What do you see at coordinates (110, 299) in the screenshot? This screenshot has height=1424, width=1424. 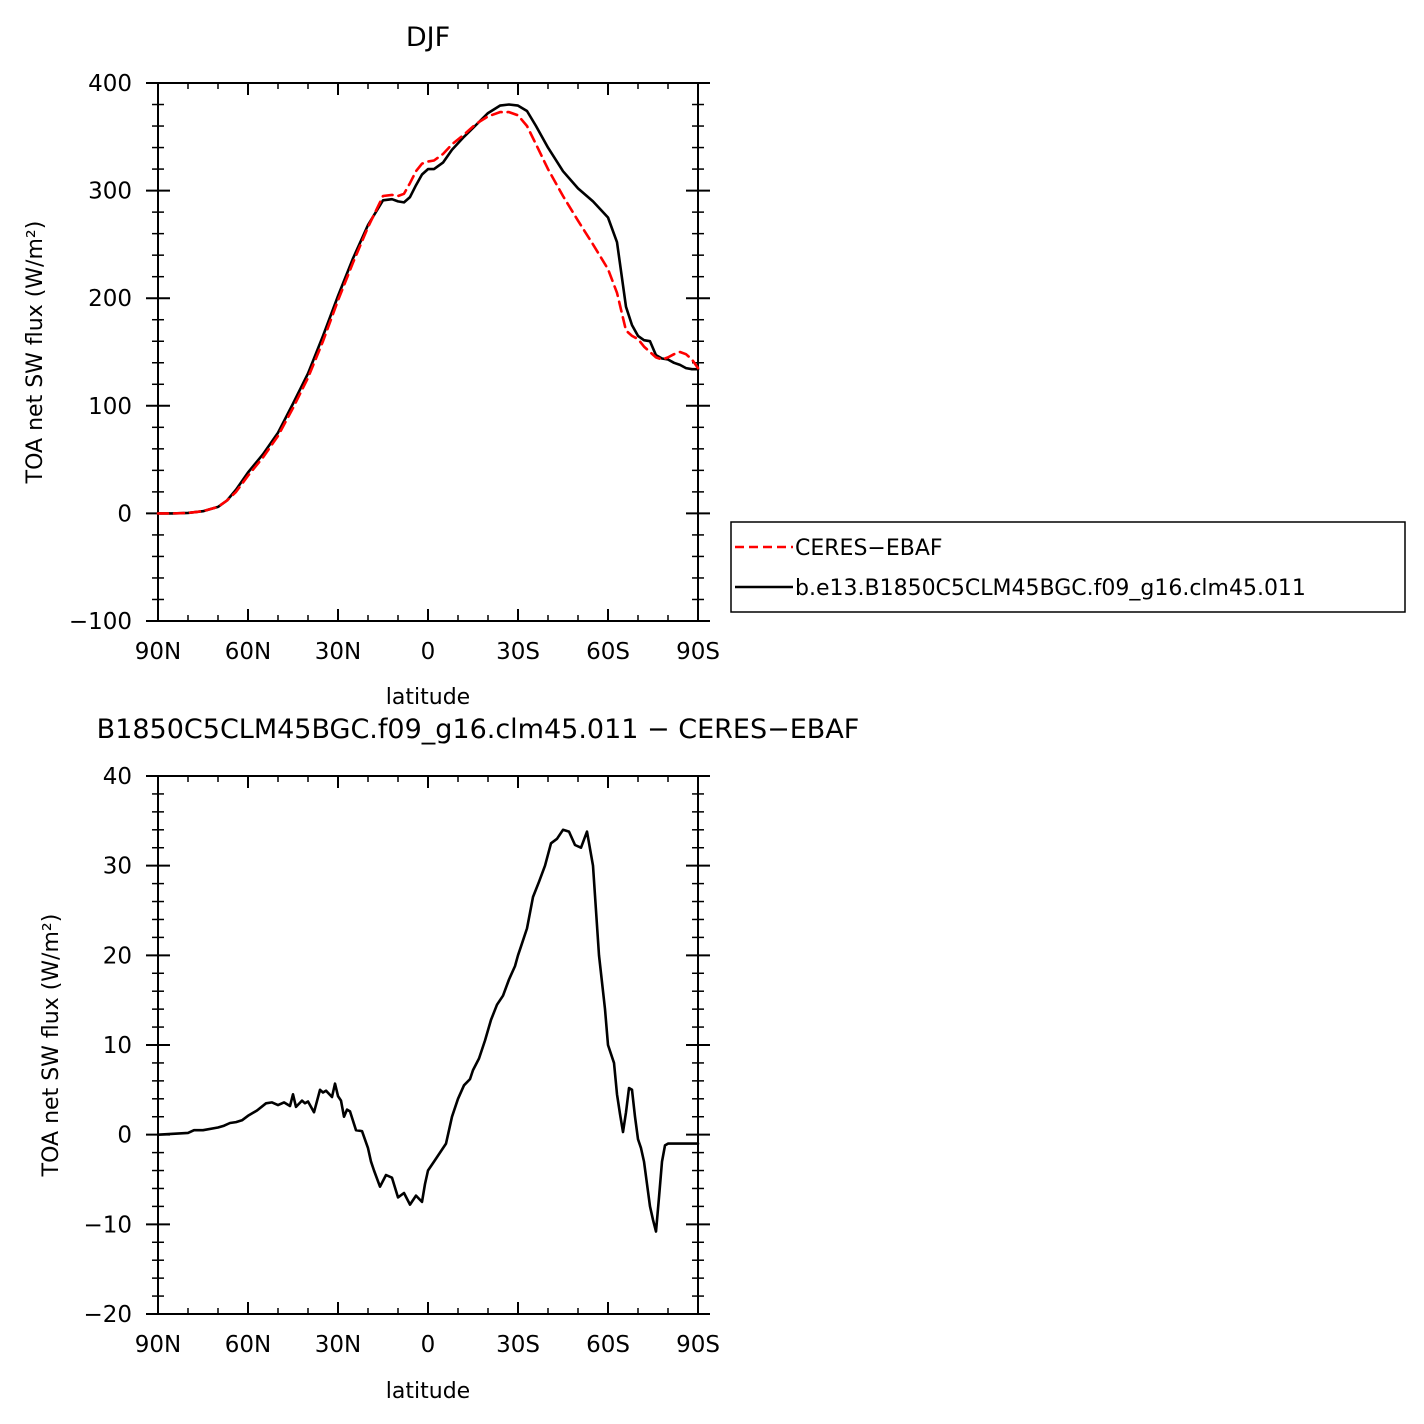 I see `y-tick-label: 200` at bounding box center [110, 299].